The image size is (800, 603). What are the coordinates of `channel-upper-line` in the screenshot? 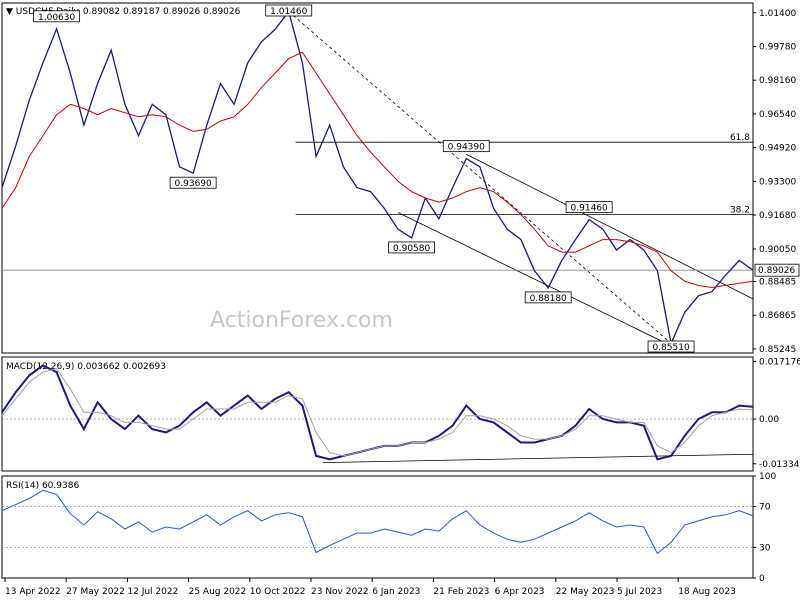 It's located at (610, 226).